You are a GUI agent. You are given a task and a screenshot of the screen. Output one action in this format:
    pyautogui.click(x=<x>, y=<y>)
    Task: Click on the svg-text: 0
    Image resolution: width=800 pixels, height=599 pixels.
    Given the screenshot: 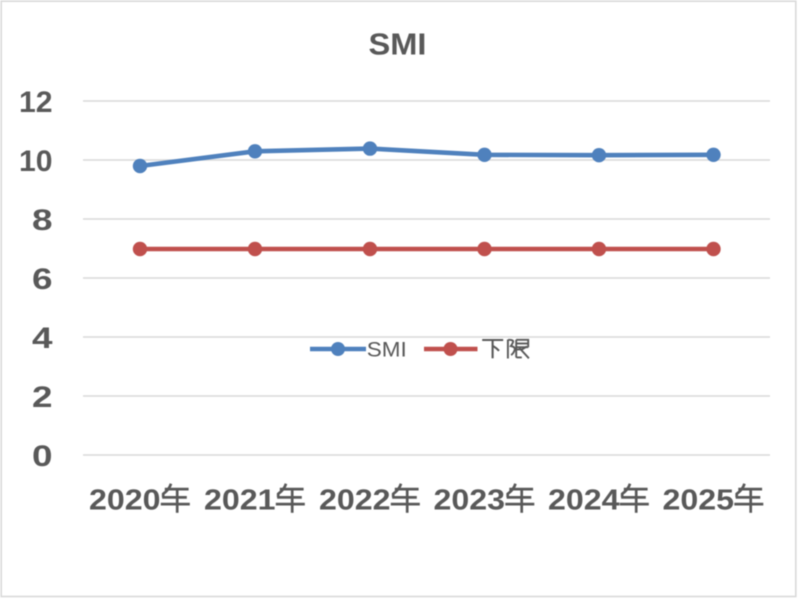 What is the action you would take?
    pyautogui.click(x=42, y=456)
    